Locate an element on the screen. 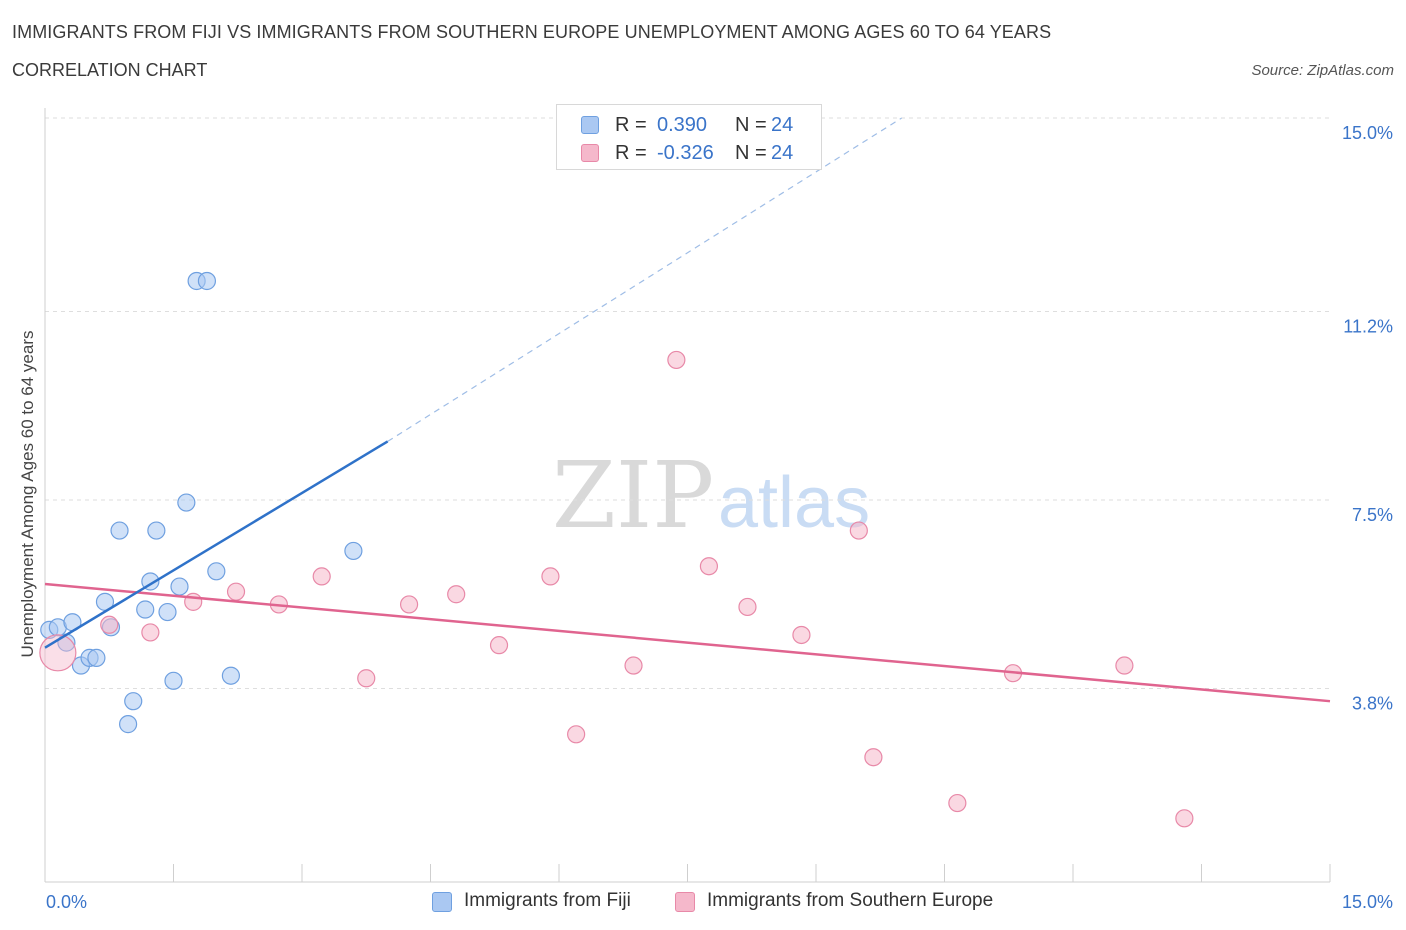  source-label: Source: ZipAtlas.com is located at coordinates (1322, 70).